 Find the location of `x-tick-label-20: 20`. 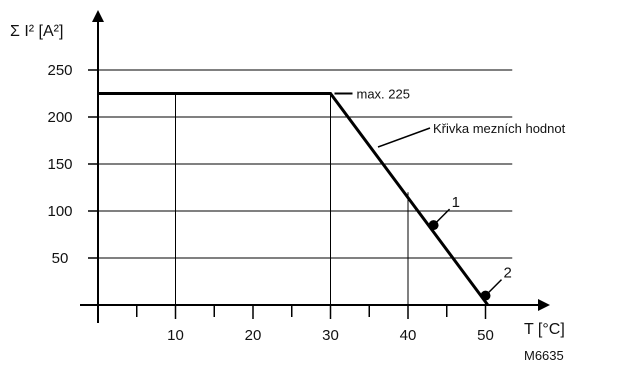

x-tick-label-20: 20 is located at coordinates (253, 335).